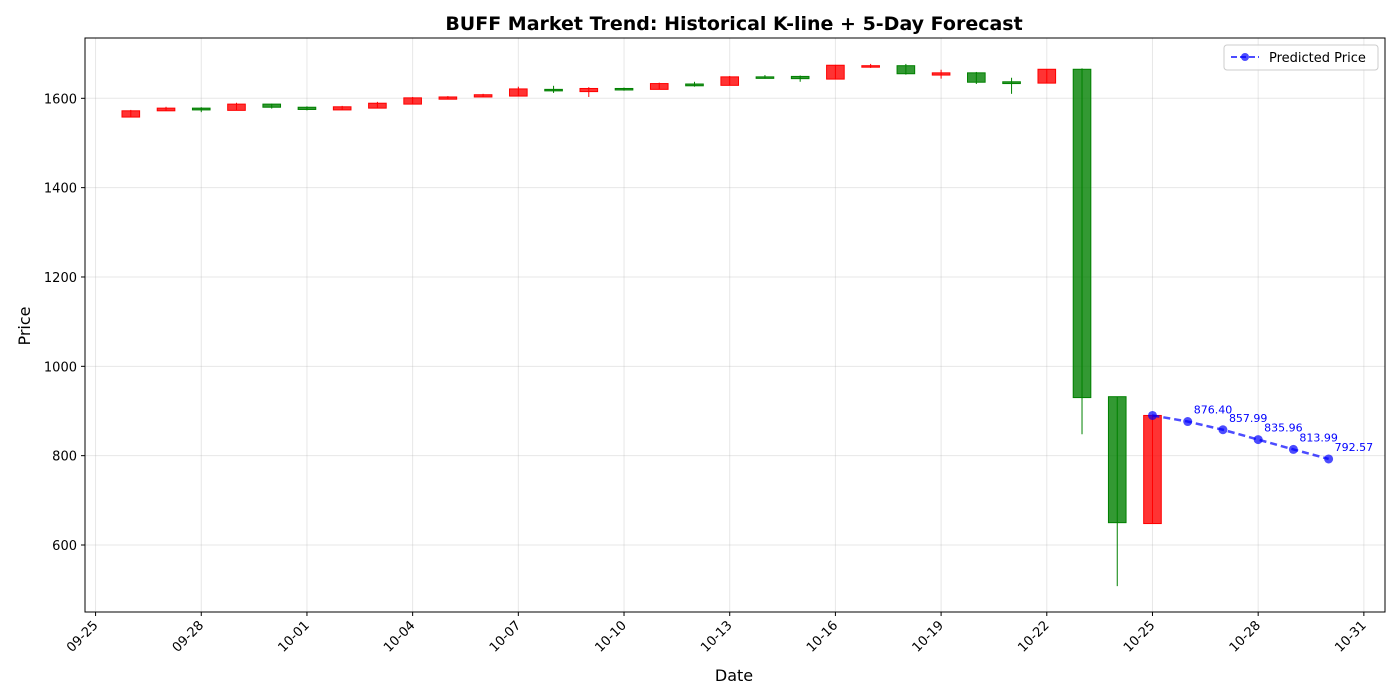  Describe the element at coordinates (734, 675) in the screenshot. I see `x-axis-label: Date` at that location.